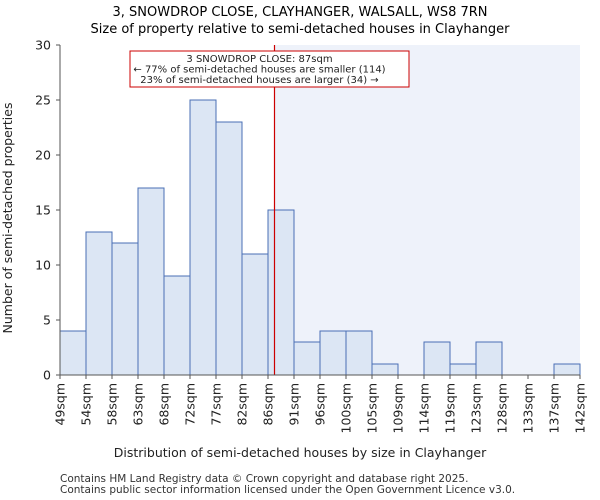 The image size is (600, 500). Describe the element at coordinates (47, 320) in the screenshot. I see `y-tick-label: 5` at that location.